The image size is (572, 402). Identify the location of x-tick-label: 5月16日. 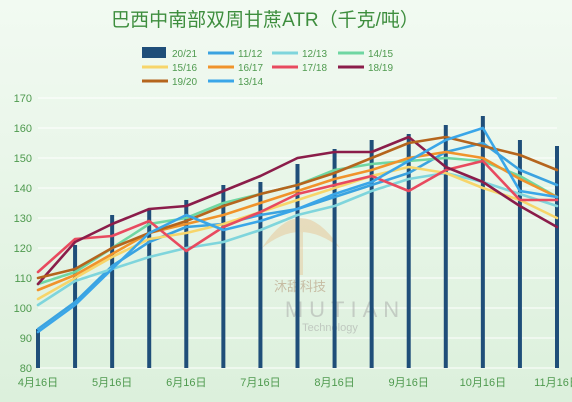
(112, 383).